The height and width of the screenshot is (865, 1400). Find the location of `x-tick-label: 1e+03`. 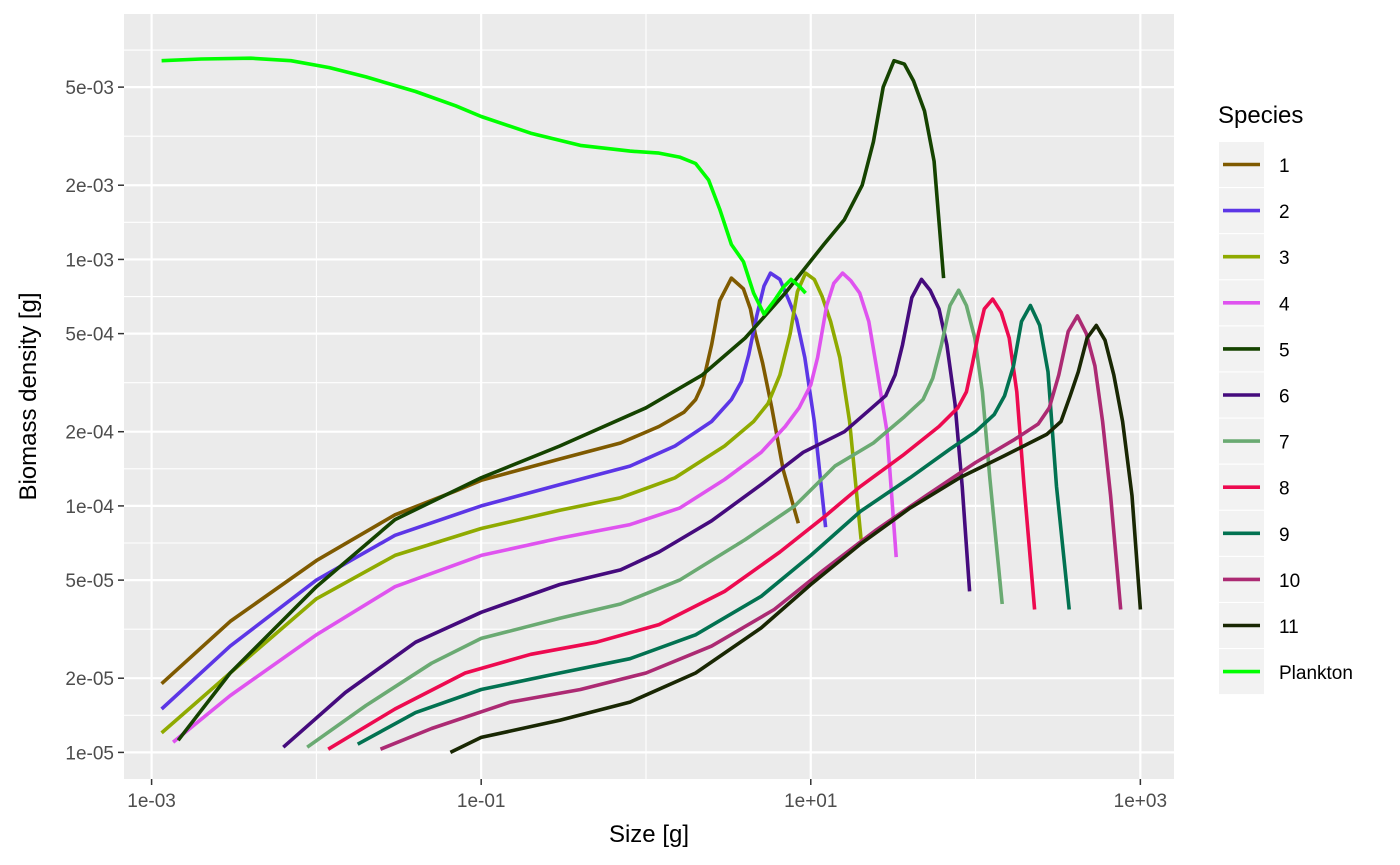

x-tick-label: 1e+03 is located at coordinates (1140, 801).